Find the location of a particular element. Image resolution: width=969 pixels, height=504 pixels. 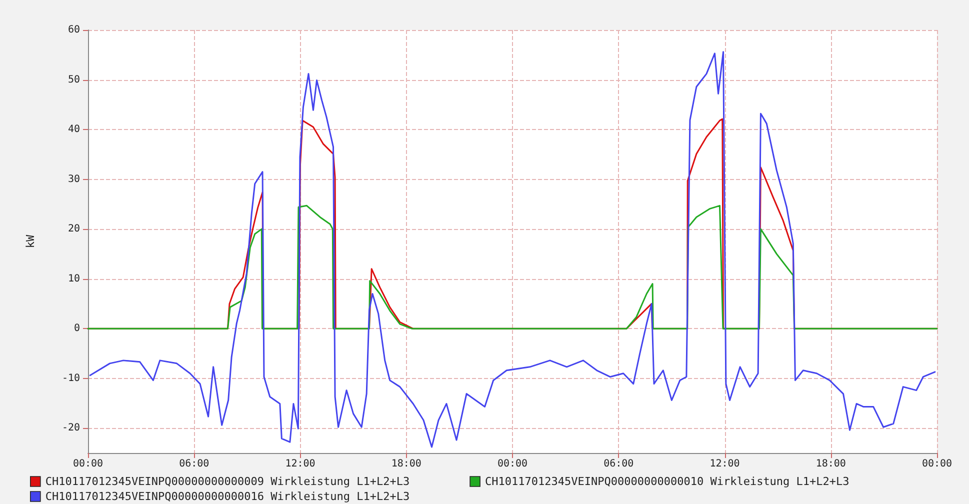

y-tick-label: 50 is located at coordinates (74, 80).